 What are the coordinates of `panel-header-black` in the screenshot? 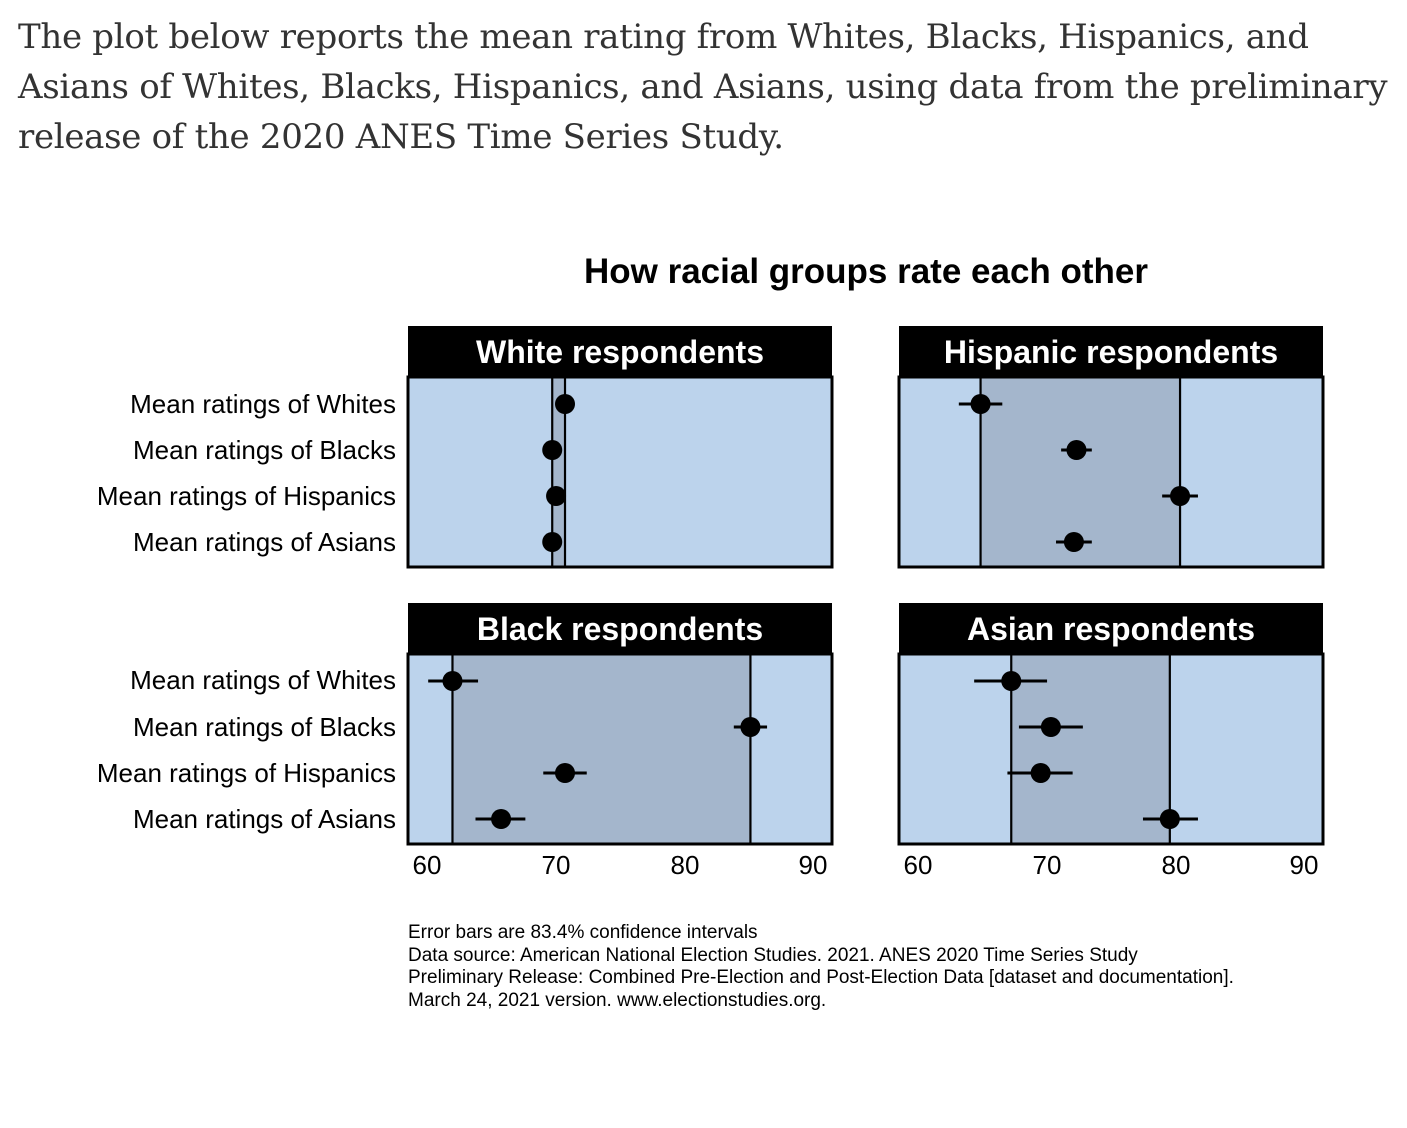 It's located at (620, 629).